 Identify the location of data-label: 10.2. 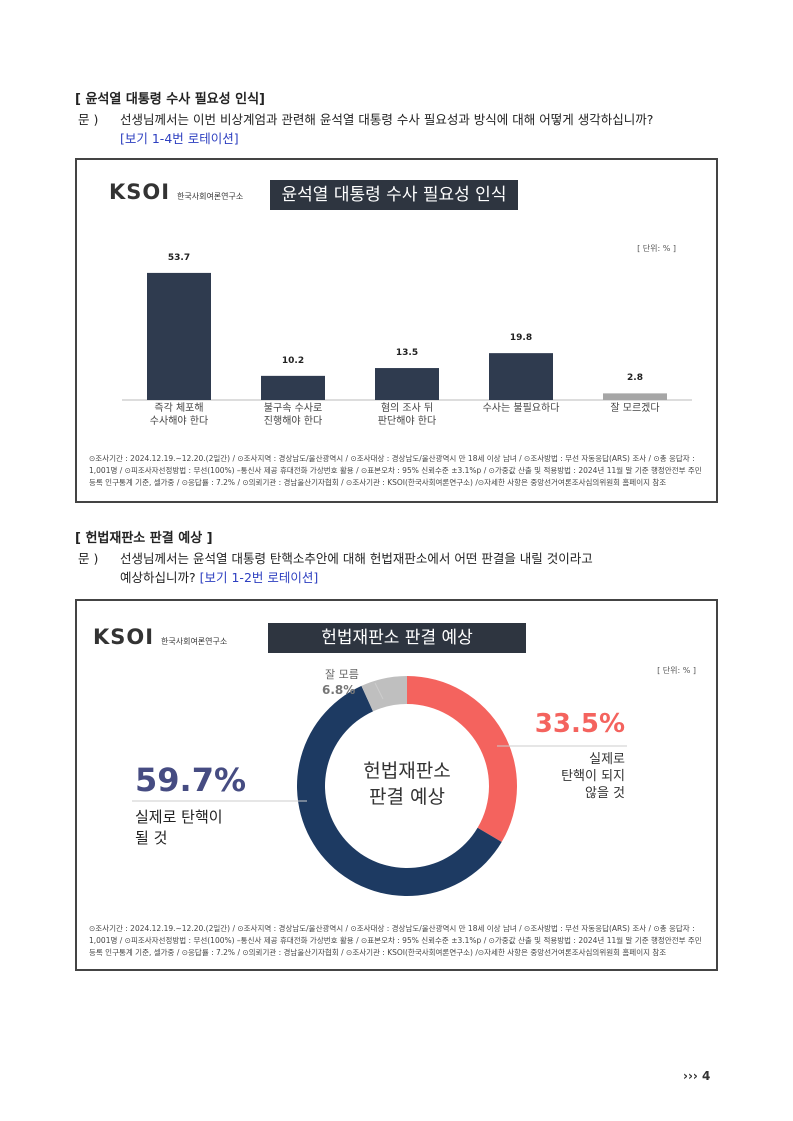
(293, 360).